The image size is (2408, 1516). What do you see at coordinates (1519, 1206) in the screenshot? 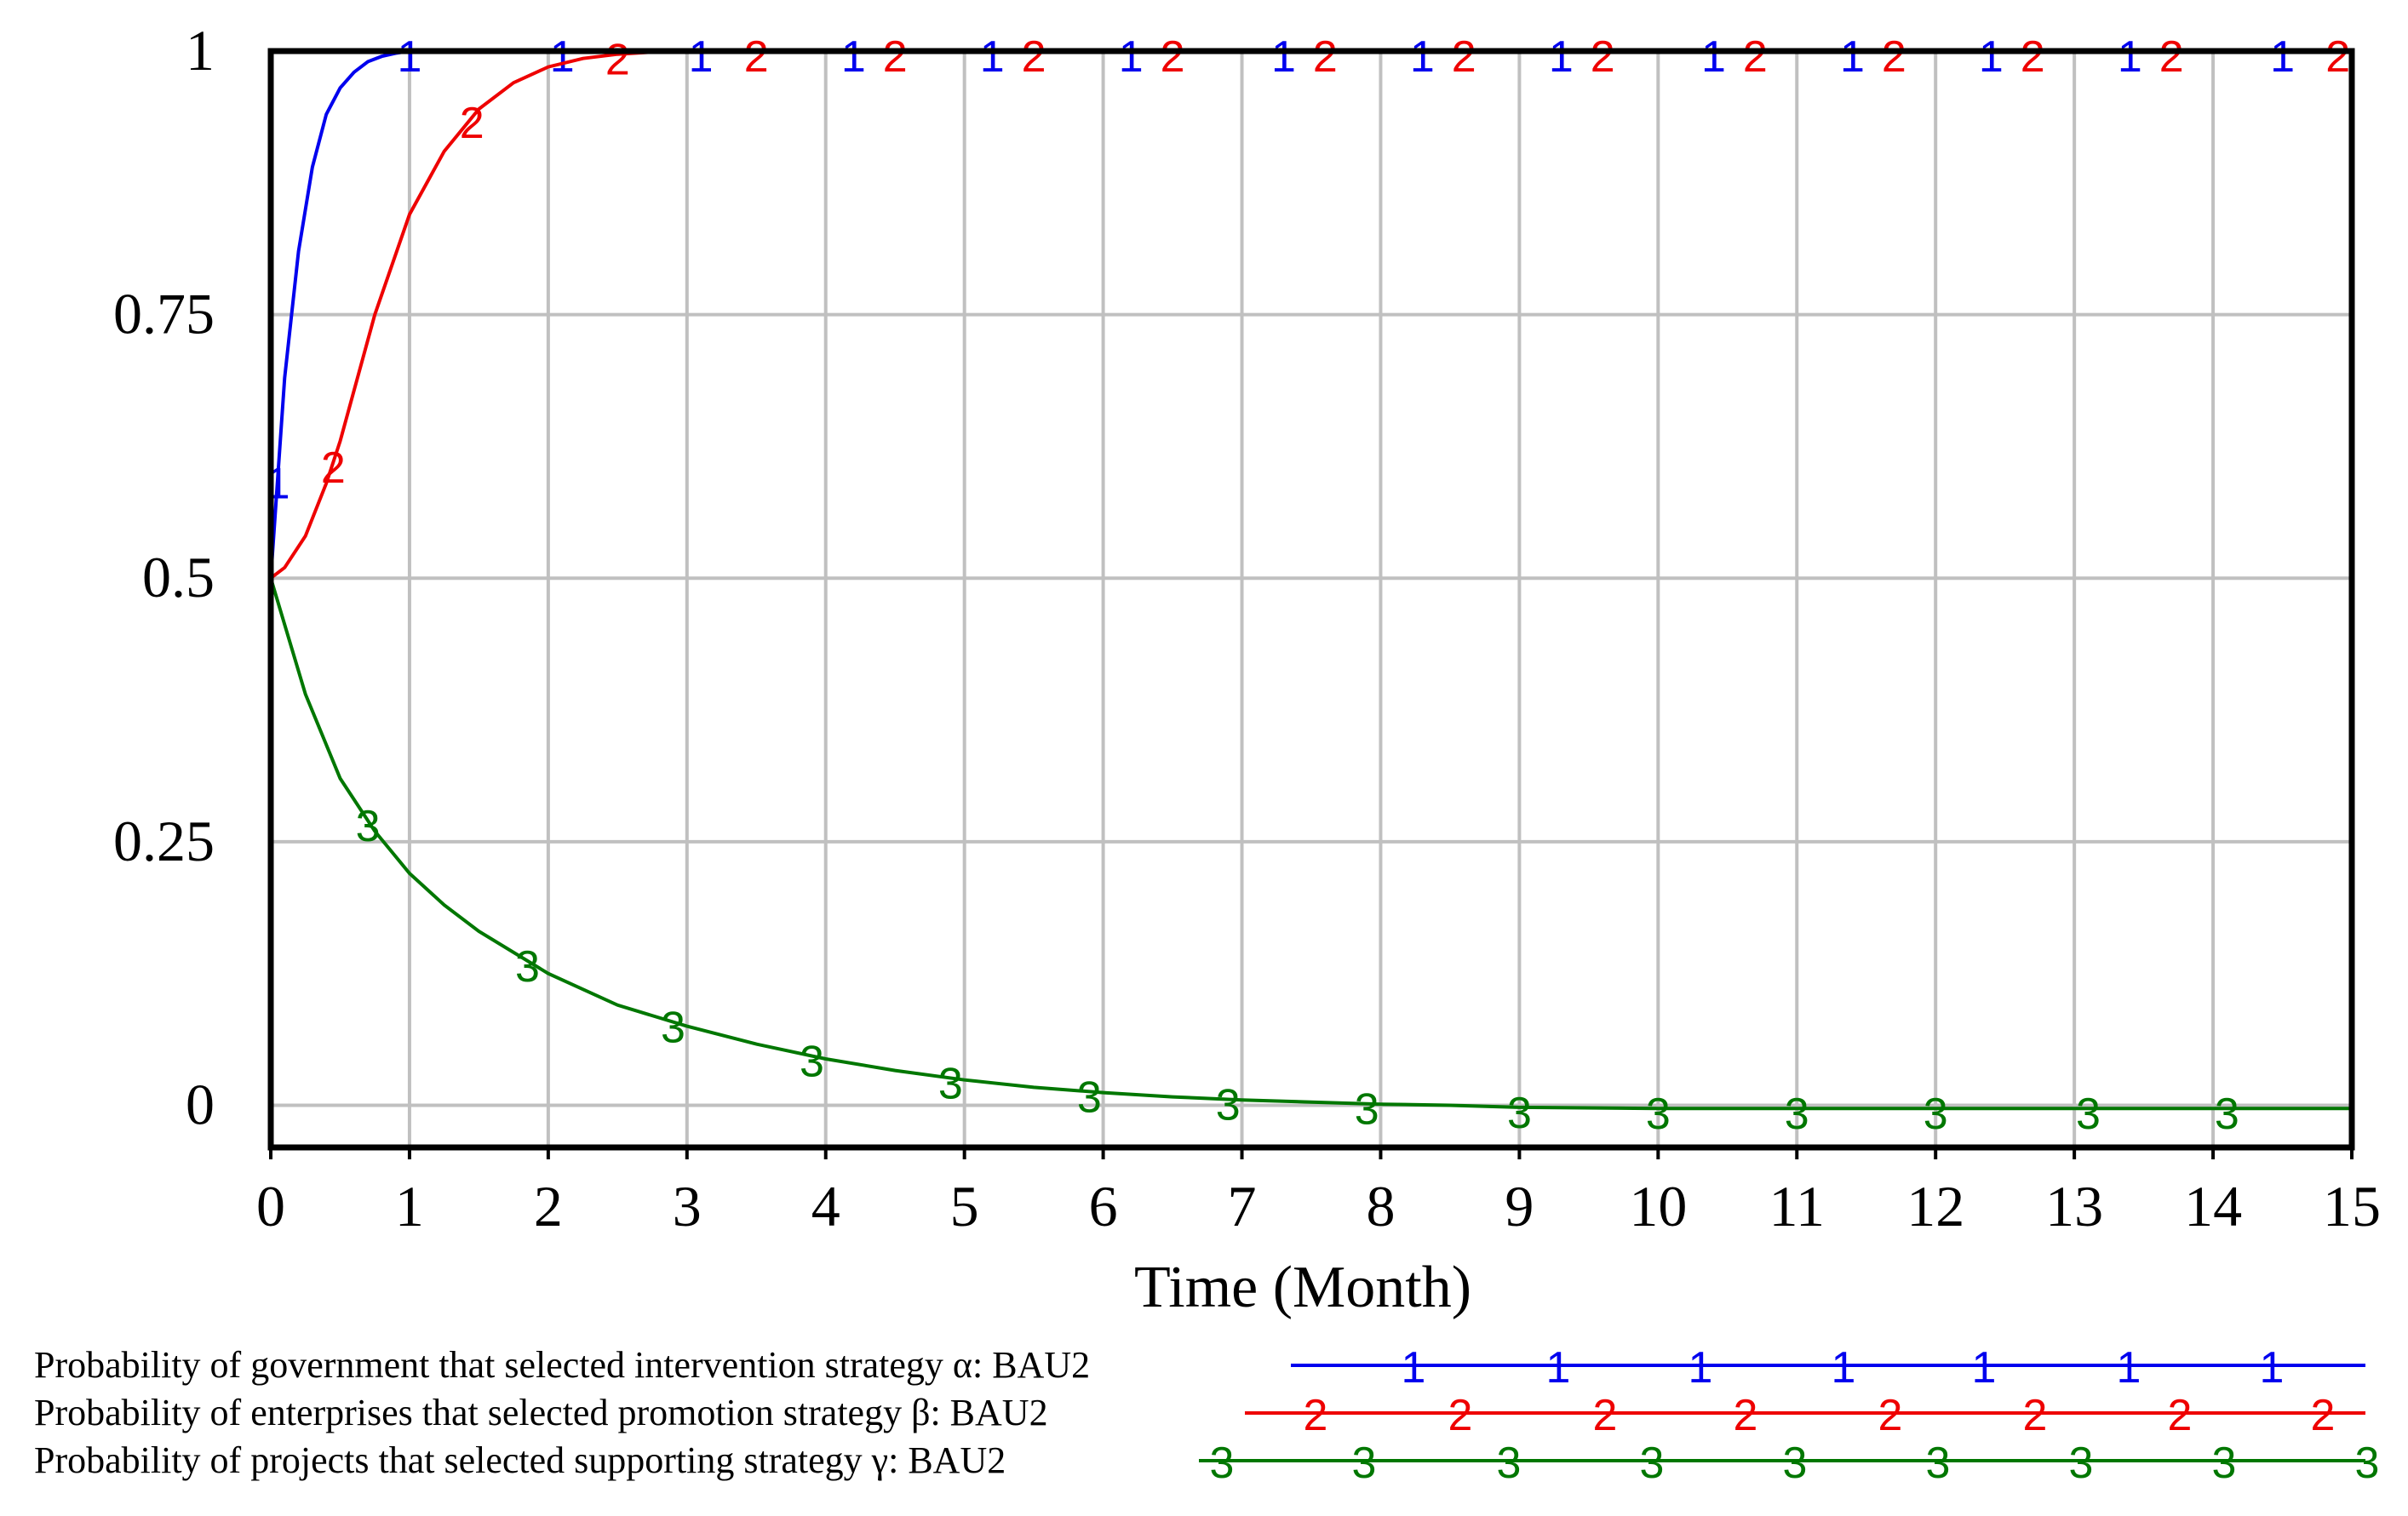
I see `x-tick-label: 9` at bounding box center [1519, 1206].